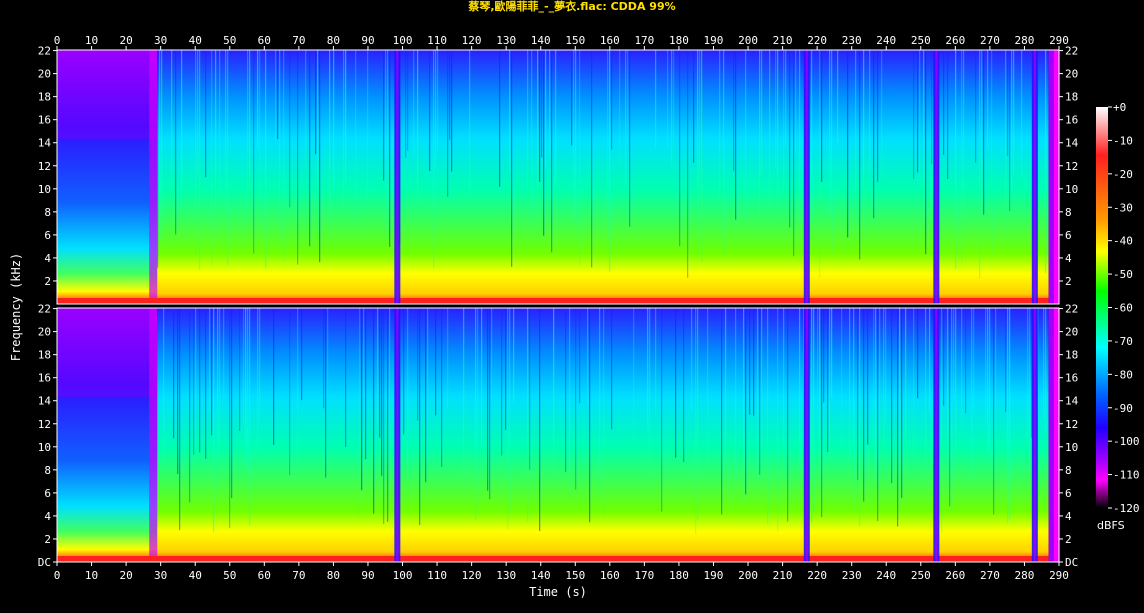 The image size is (1144, 613). What do you see at coordinates (1119, 107) in the screenshot?
I see `colorbar-tick-label: +0` at bounding box center [1119, 107].